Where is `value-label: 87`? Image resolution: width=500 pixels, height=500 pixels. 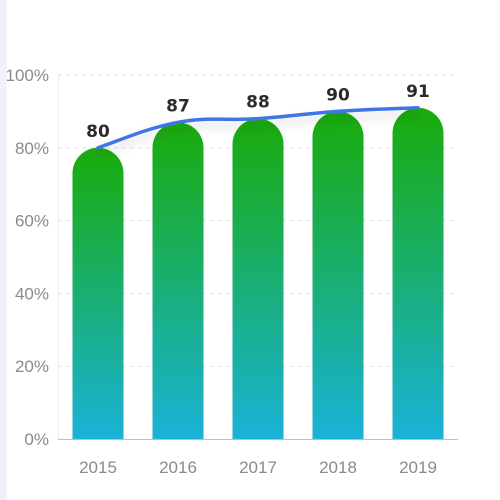
value-label: 87 is located at coordinates (178, 106).